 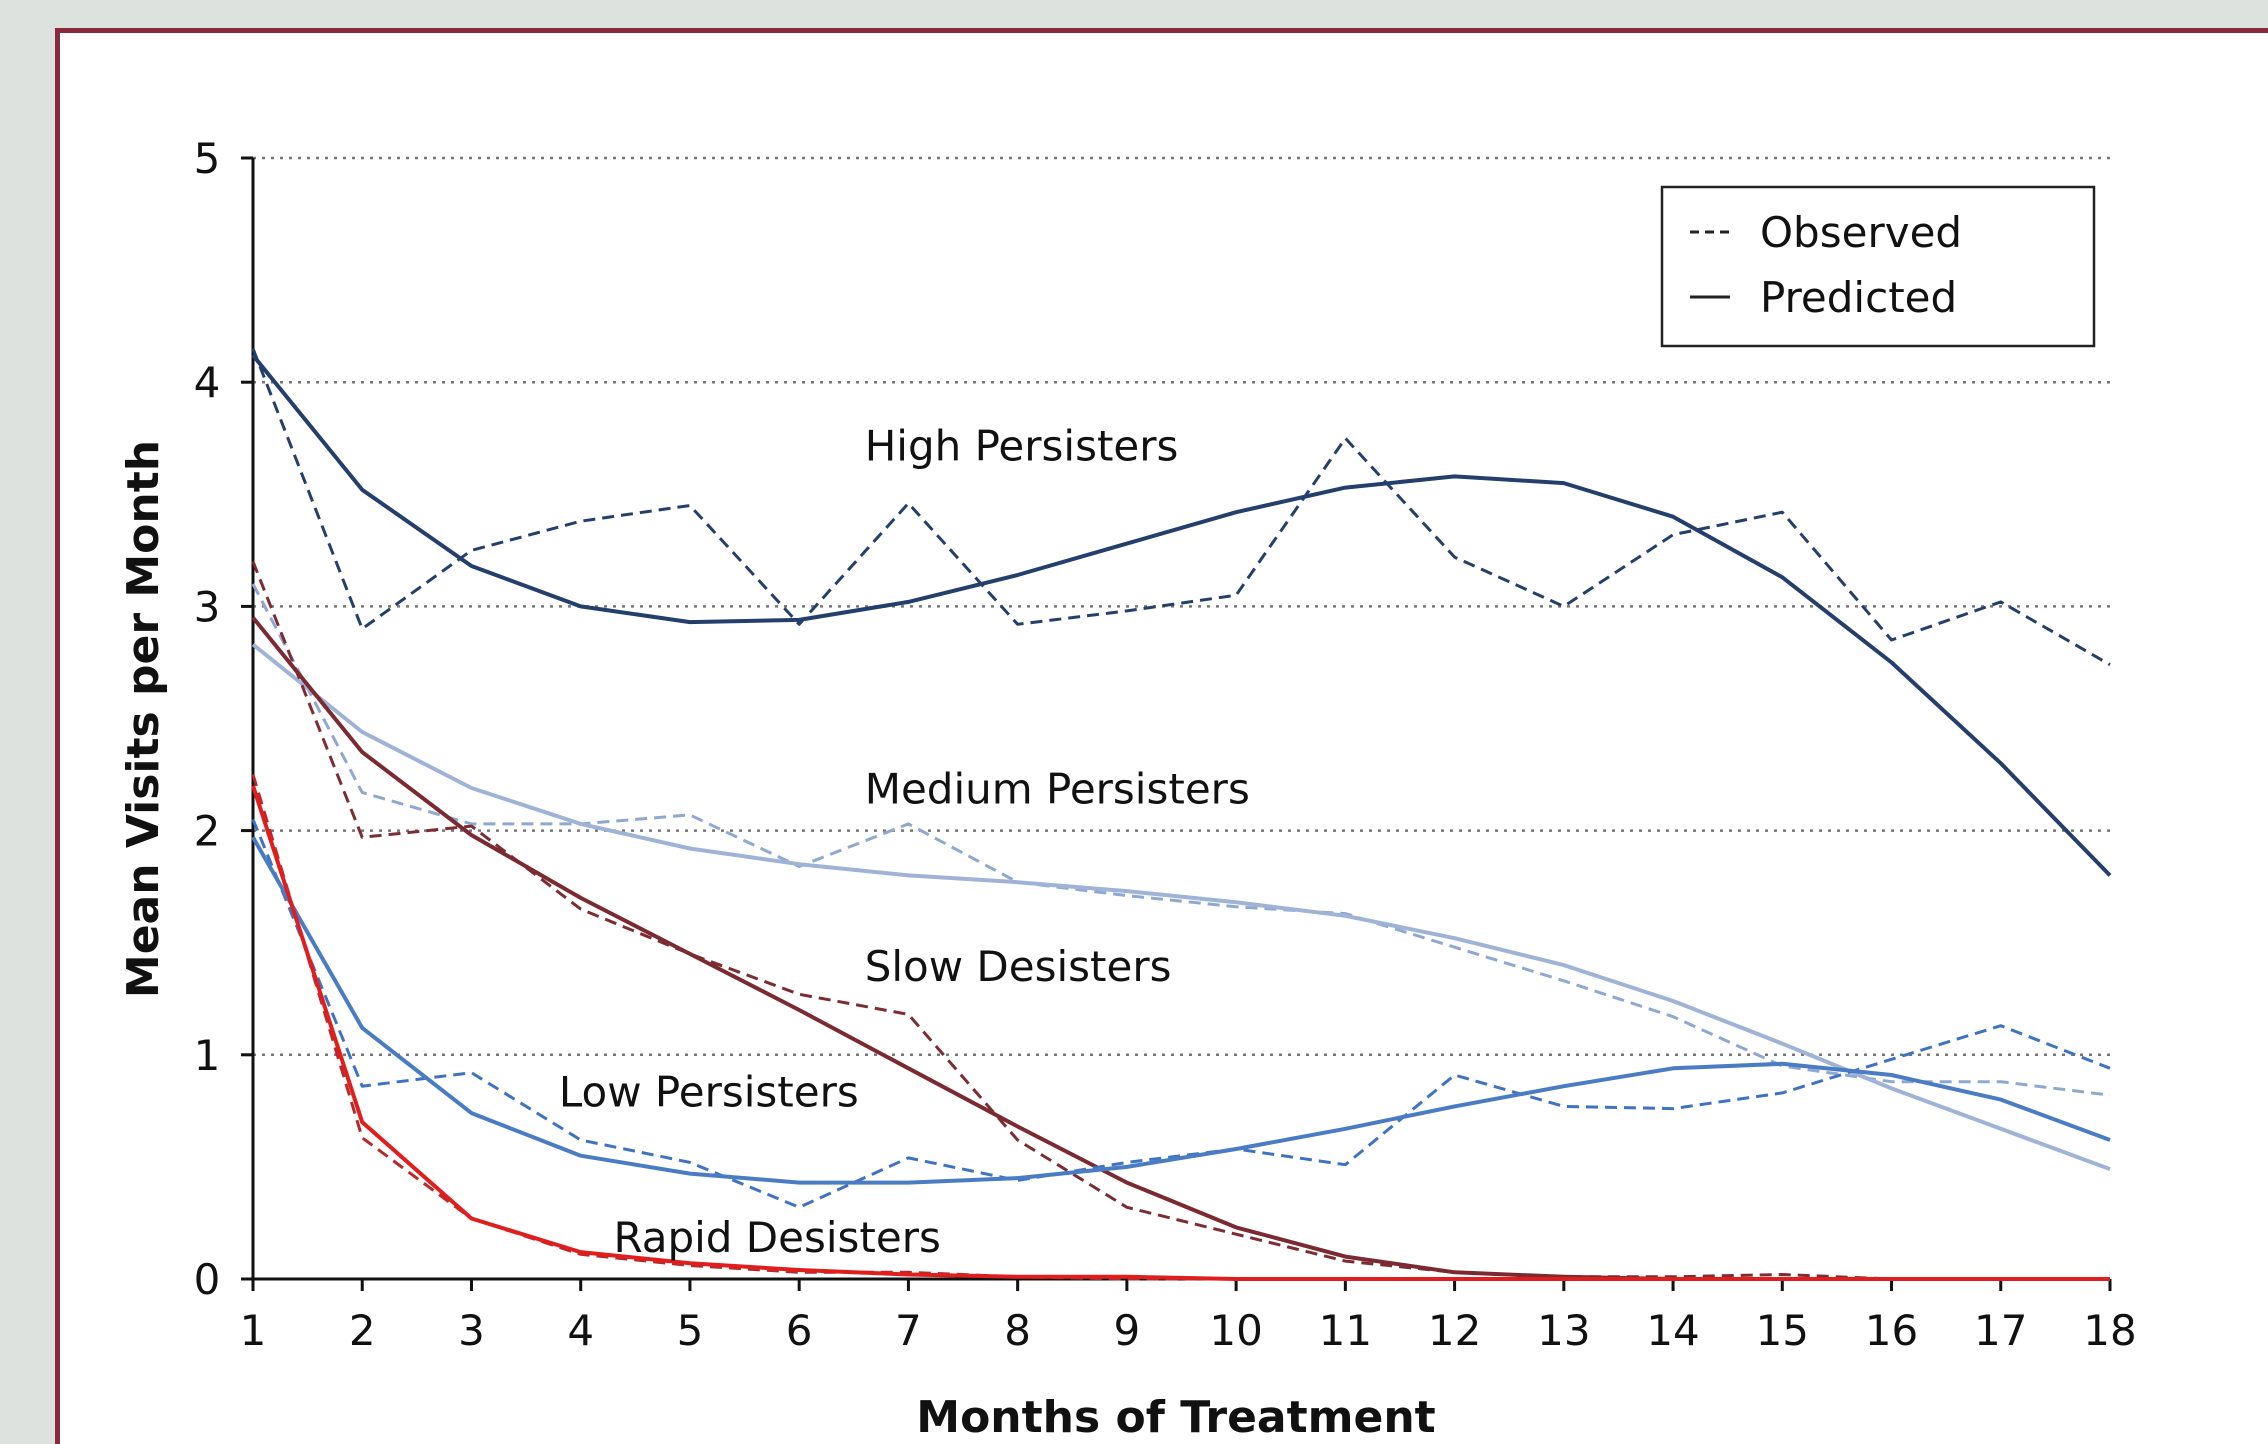 What do you see at coordinates (207, 606) in the screenshot?
I see `y-tick-label: 3` at bounding box center [207, 606].